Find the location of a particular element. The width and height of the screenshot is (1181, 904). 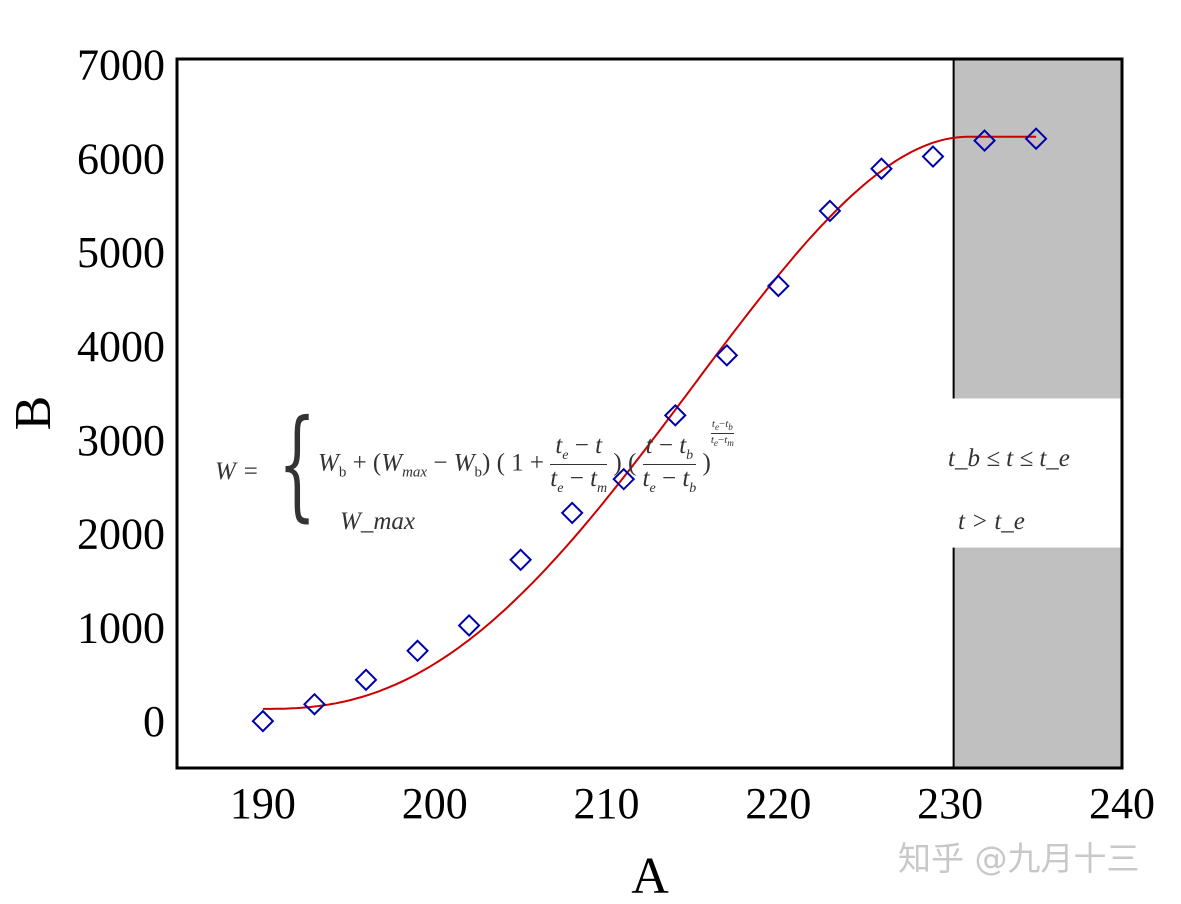

x-tick-label: 230 is located at coordinates (950, 803).